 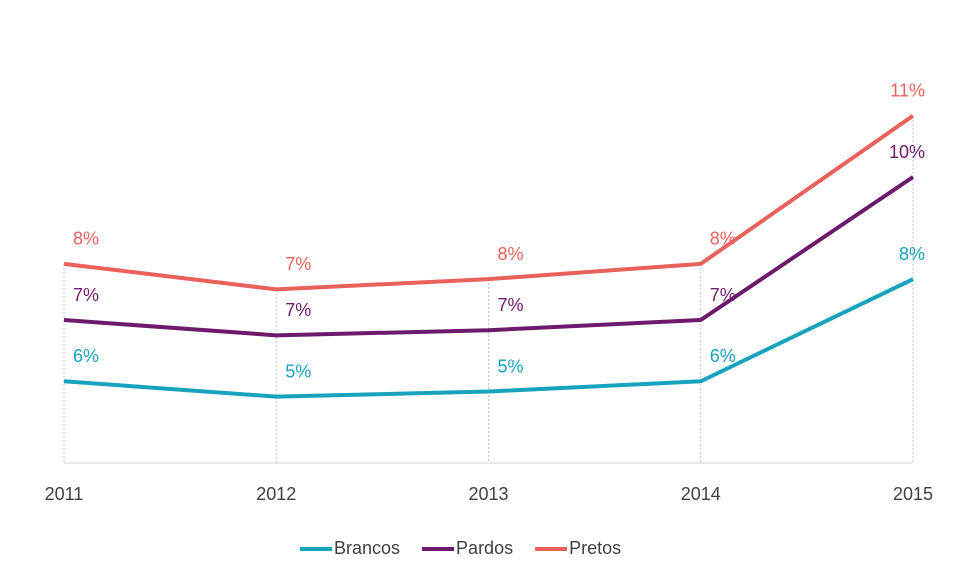 I want to click on x-tick-label: 2011, so click(x=64, y=494).